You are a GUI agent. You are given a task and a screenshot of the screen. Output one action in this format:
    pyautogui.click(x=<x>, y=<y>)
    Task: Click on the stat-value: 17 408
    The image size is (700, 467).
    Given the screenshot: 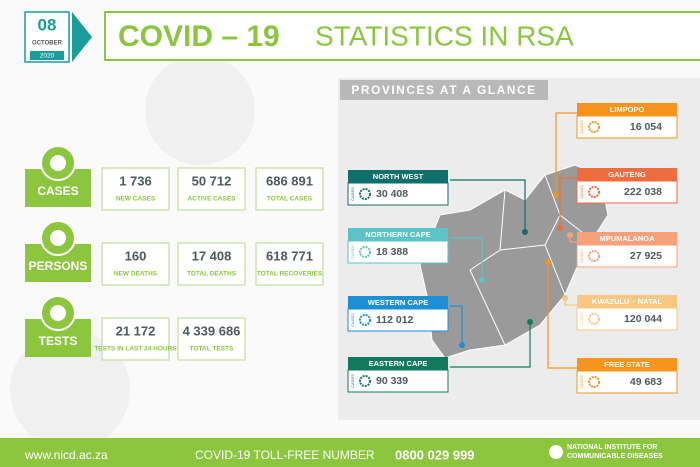 What is the action you would take?
    pyautogui.click(x=212, y=255)
    